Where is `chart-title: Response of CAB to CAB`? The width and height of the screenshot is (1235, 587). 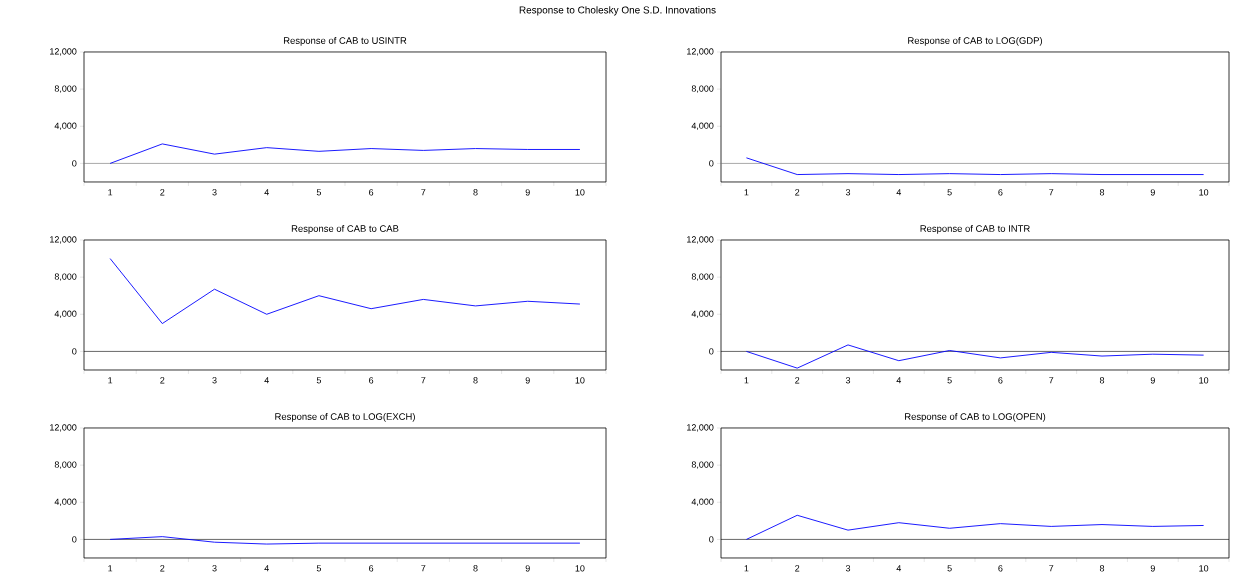 chart-title: Response of CAB to CAB is located at coordinates (345, 229).